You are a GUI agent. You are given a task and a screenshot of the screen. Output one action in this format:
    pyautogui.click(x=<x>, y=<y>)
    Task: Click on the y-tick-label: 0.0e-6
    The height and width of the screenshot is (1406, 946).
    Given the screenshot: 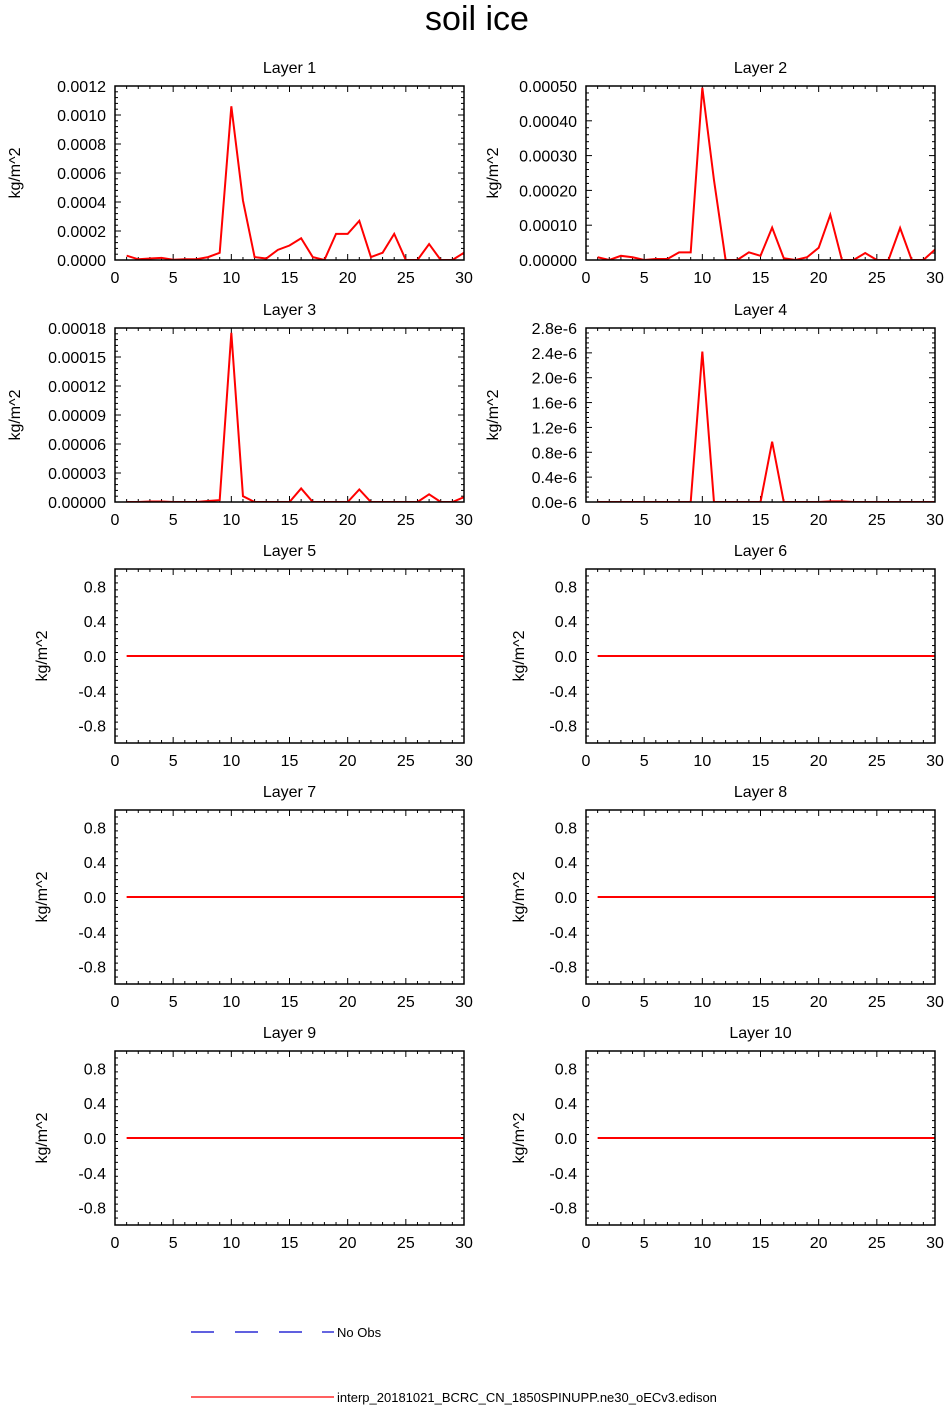 What is the action you would take?
    pyautogui.click(x=554, y=503)
    